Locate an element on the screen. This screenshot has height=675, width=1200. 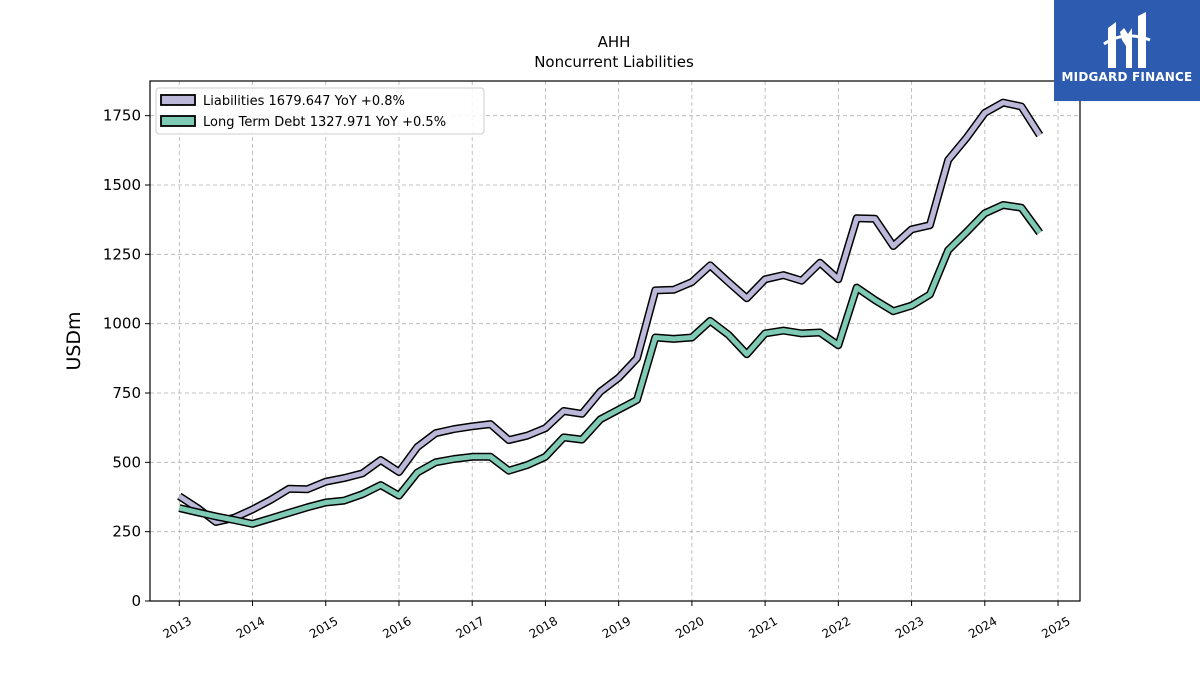
x-tick-label: 2018 is located at coordinates (543, 627).